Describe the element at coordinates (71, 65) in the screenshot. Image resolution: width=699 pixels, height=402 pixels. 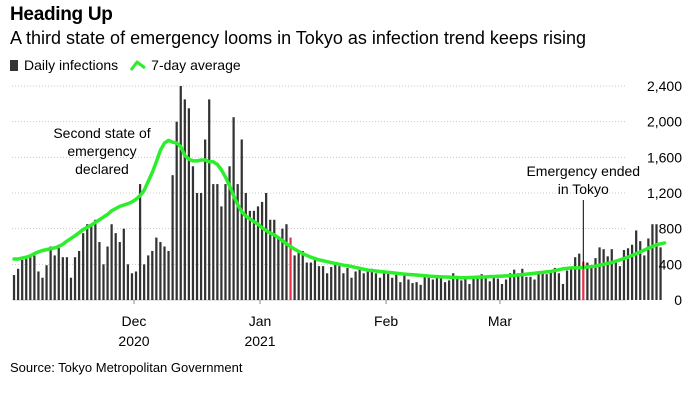
I see `legend-label-daily: Daily infections` at that location.